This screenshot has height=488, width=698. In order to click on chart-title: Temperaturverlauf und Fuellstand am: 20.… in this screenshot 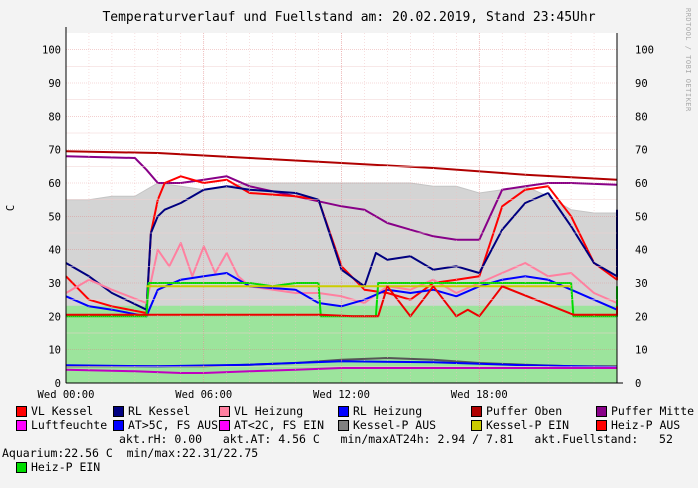, I will do `click(348, 17)`.